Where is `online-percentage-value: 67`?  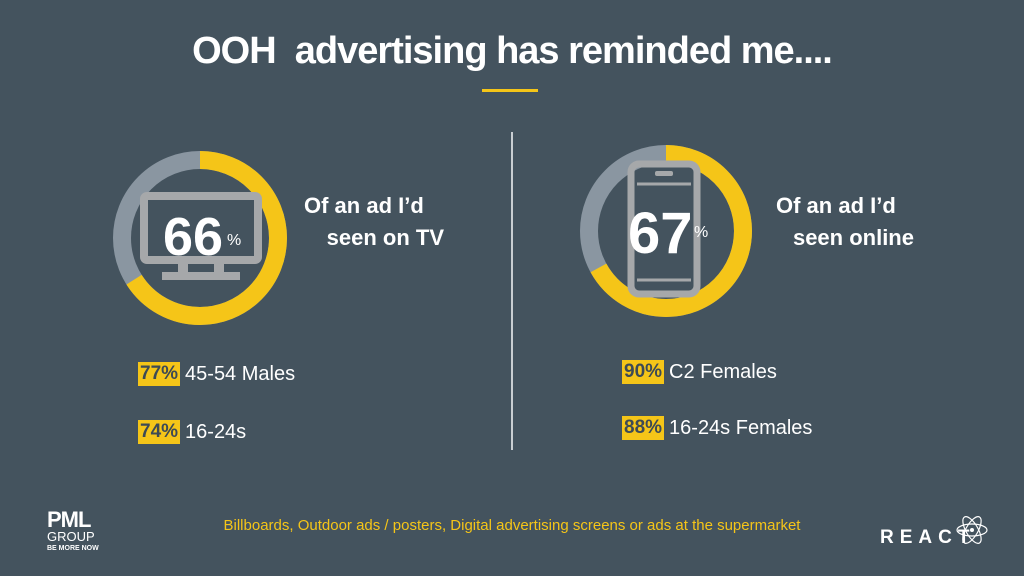
online-percentage-value: 67 is located at coordinates (660, 233).